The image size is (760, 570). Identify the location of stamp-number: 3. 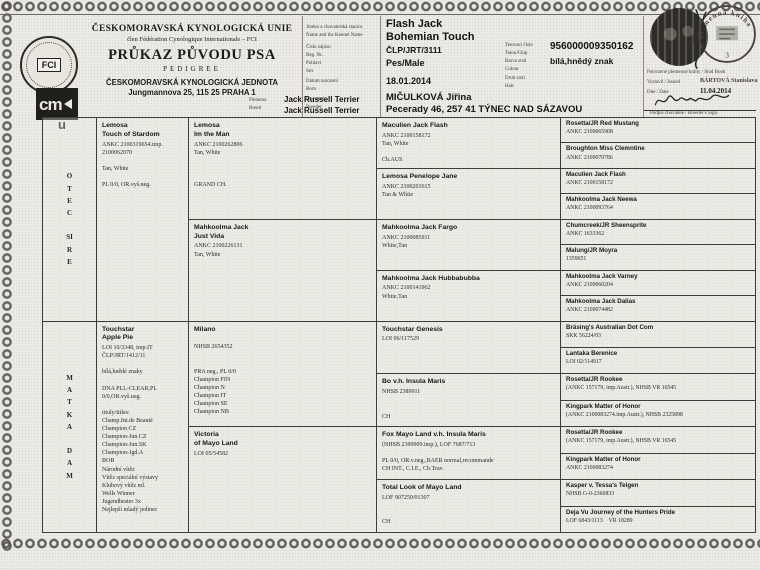
(727, 54).